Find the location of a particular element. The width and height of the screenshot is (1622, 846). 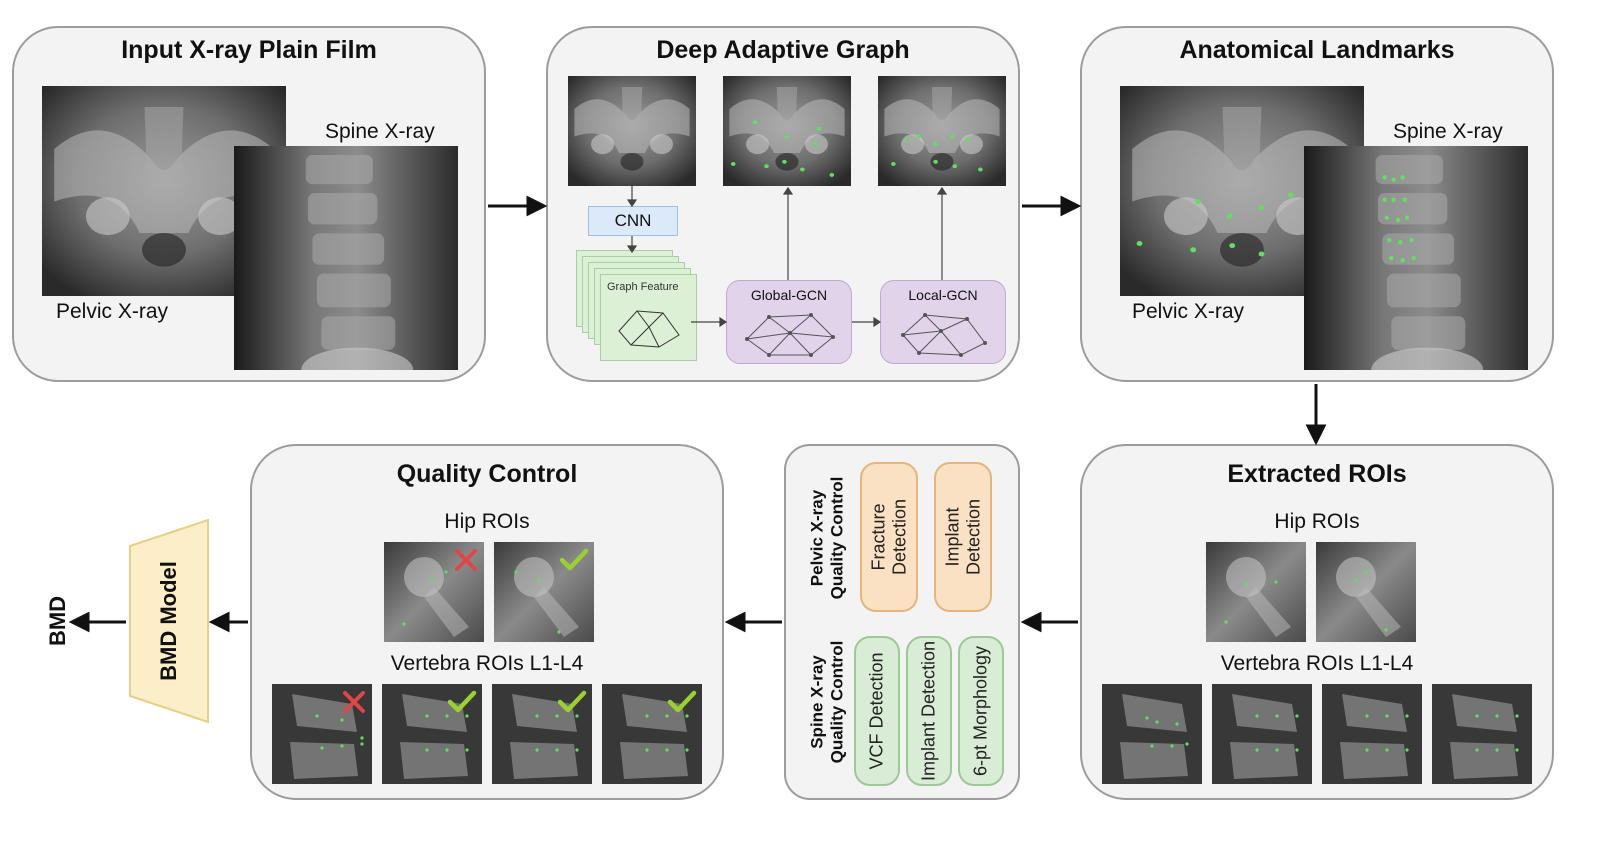

fracture-detection-box: Fracture Detection is located at coordinates (889, 537).